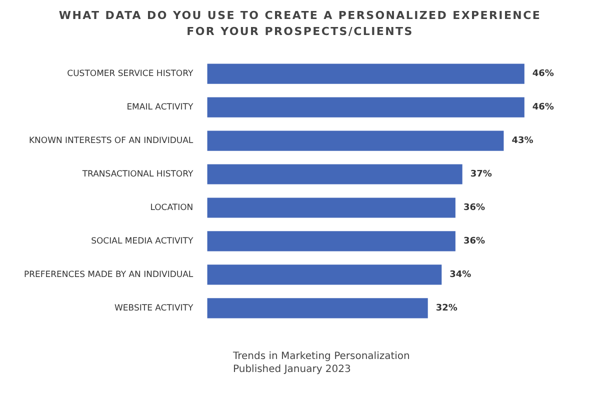 The image size is (600, 400). What do you see at coordinates (447, 309) in the screenshot?
I see `data-label: 32%` at bounding box center [447, 309].